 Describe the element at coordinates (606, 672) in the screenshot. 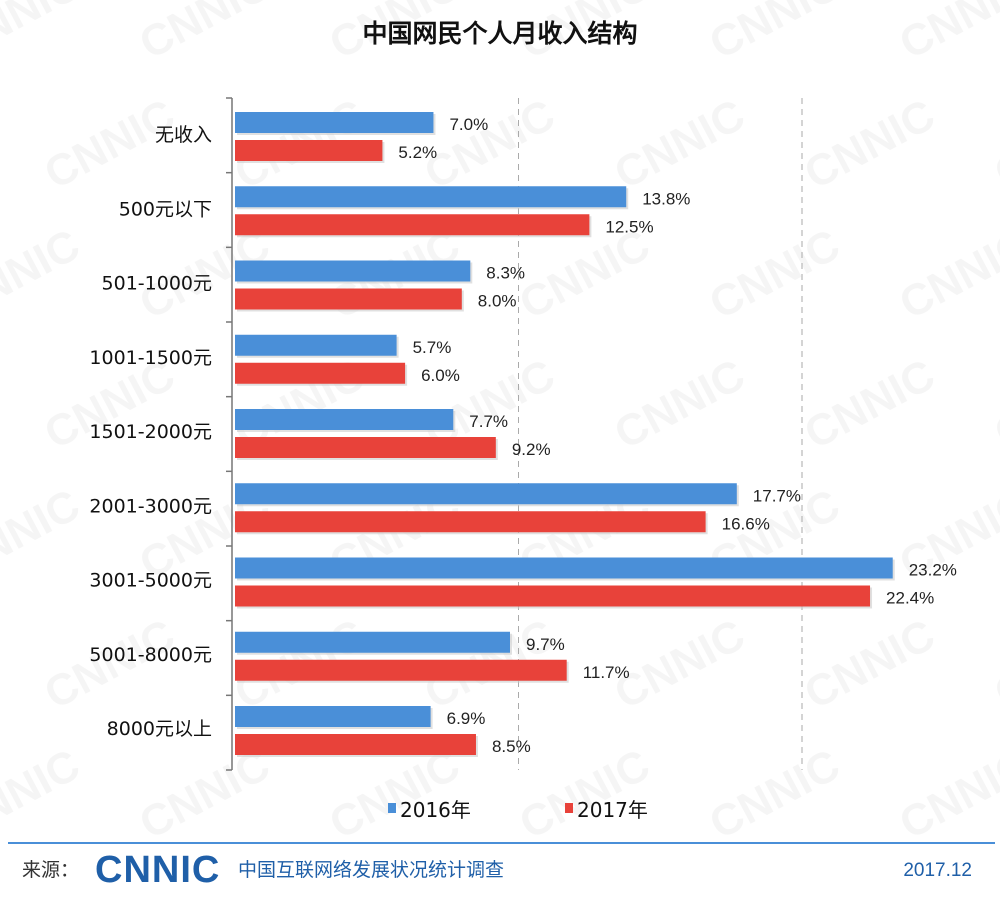

I see `data-label: 11.7%` at that location.